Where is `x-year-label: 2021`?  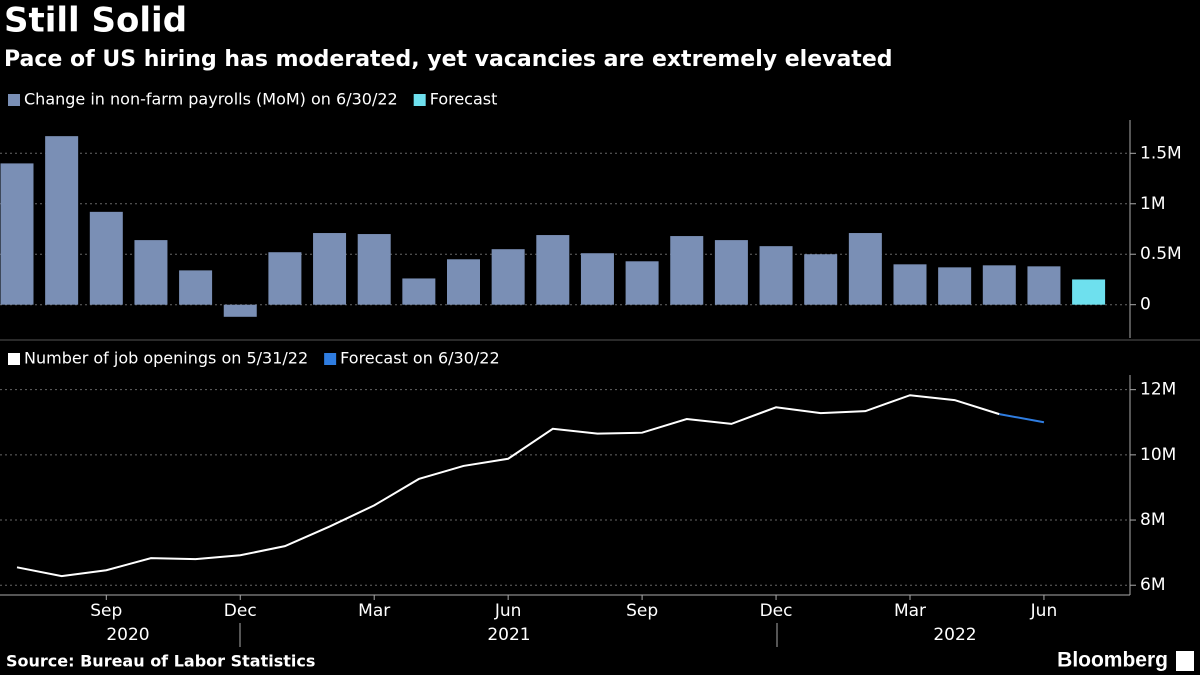
x-year-label: 2021 is located at coordinates (508, 635).